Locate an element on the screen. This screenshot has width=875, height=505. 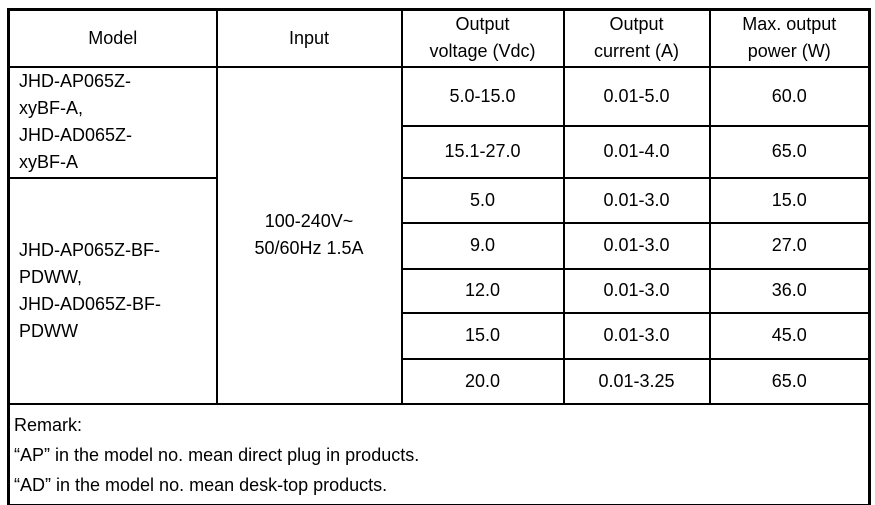
header-output-current: Output current (A) is located at coordinates (636, 38).